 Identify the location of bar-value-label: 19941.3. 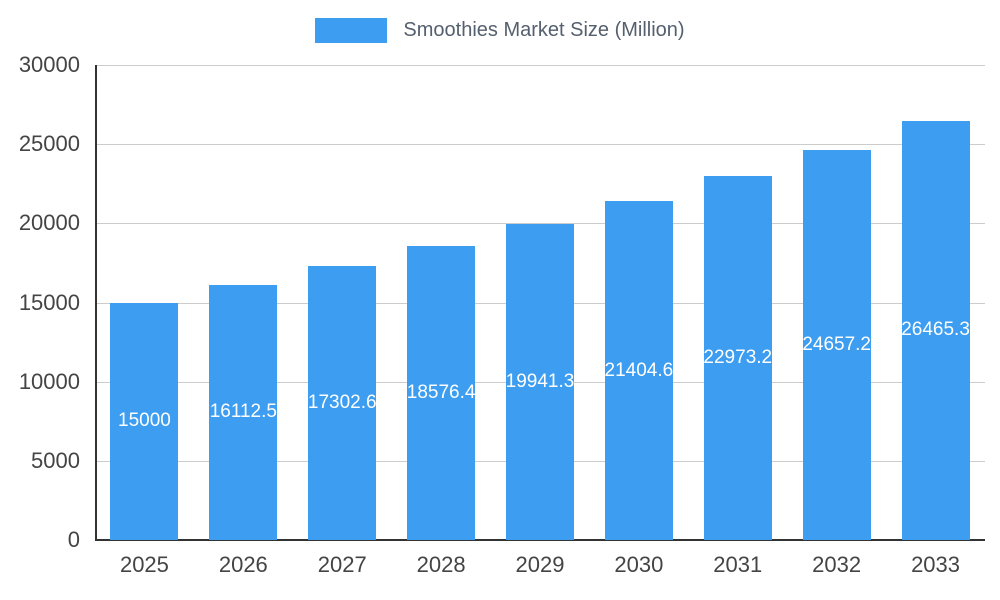
(540, 382).